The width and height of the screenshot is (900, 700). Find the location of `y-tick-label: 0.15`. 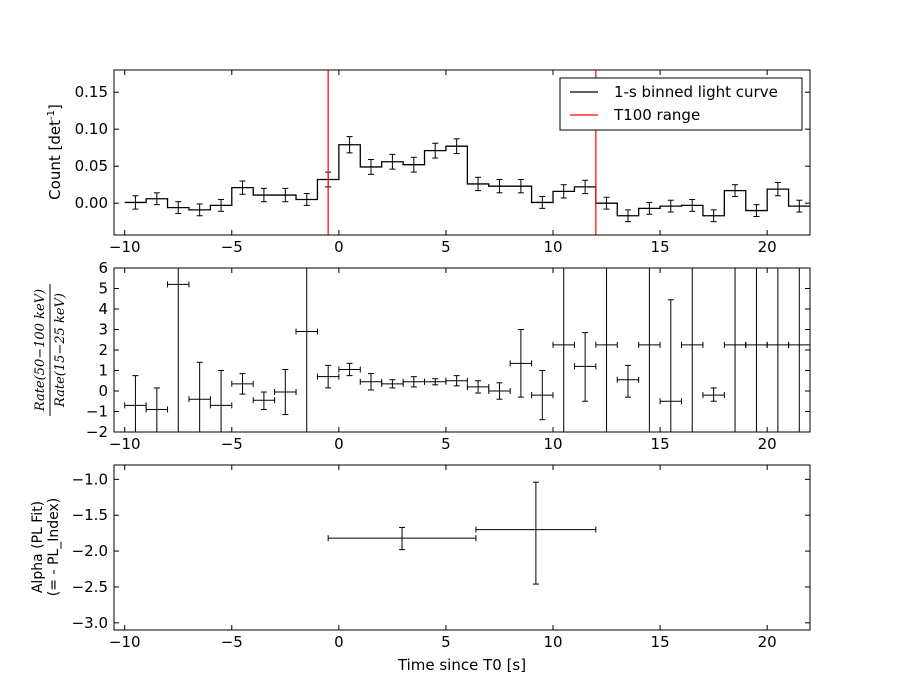

y-tick-label: 0.15 is located at coordinates (91, 92).